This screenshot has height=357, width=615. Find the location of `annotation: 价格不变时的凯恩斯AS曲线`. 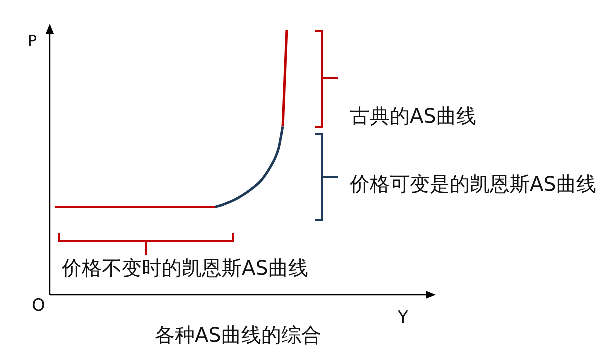

annotation: 价格不变时的凯恩斯AS曲线 is located at coordinates (185, 268).